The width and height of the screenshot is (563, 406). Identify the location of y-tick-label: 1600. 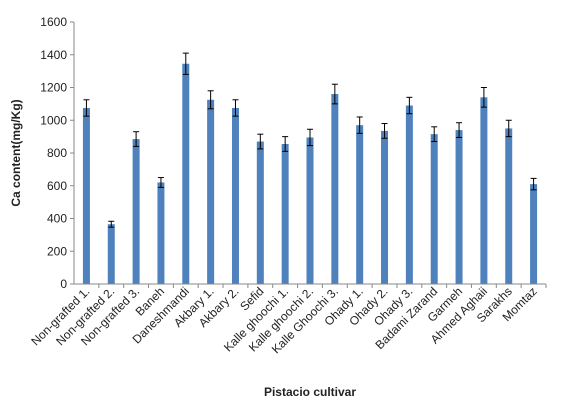
(53, 22).